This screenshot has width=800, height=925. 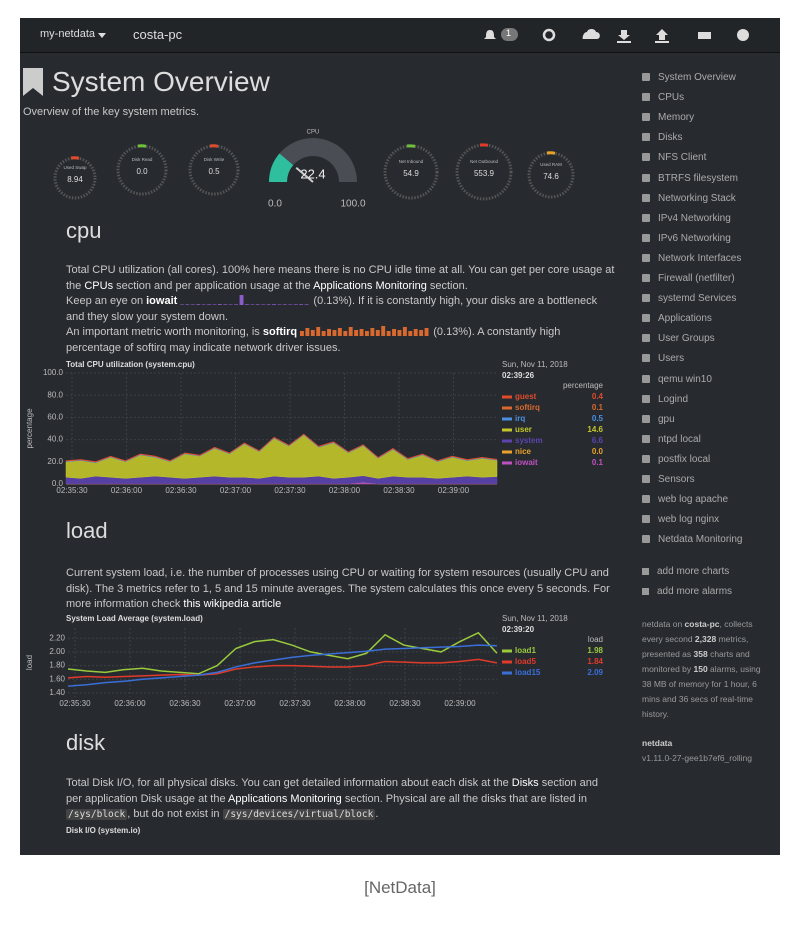 What do you see at coordinates (704, 35) in the screenshot?
I see `print-icon` at bounding box center [704, 35].